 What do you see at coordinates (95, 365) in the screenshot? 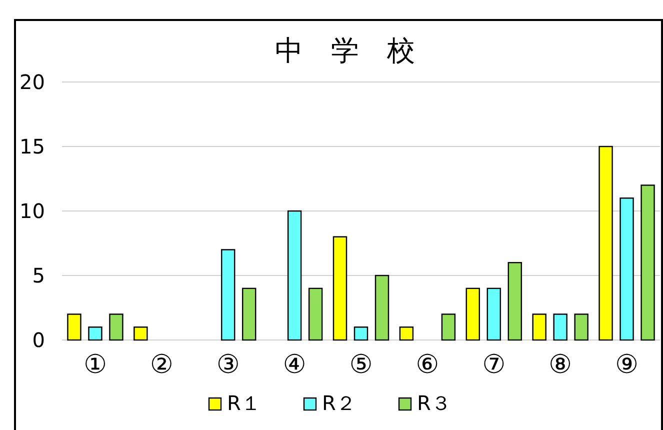
I see `x-tick-label: ①` at bounding box center [95, 365].